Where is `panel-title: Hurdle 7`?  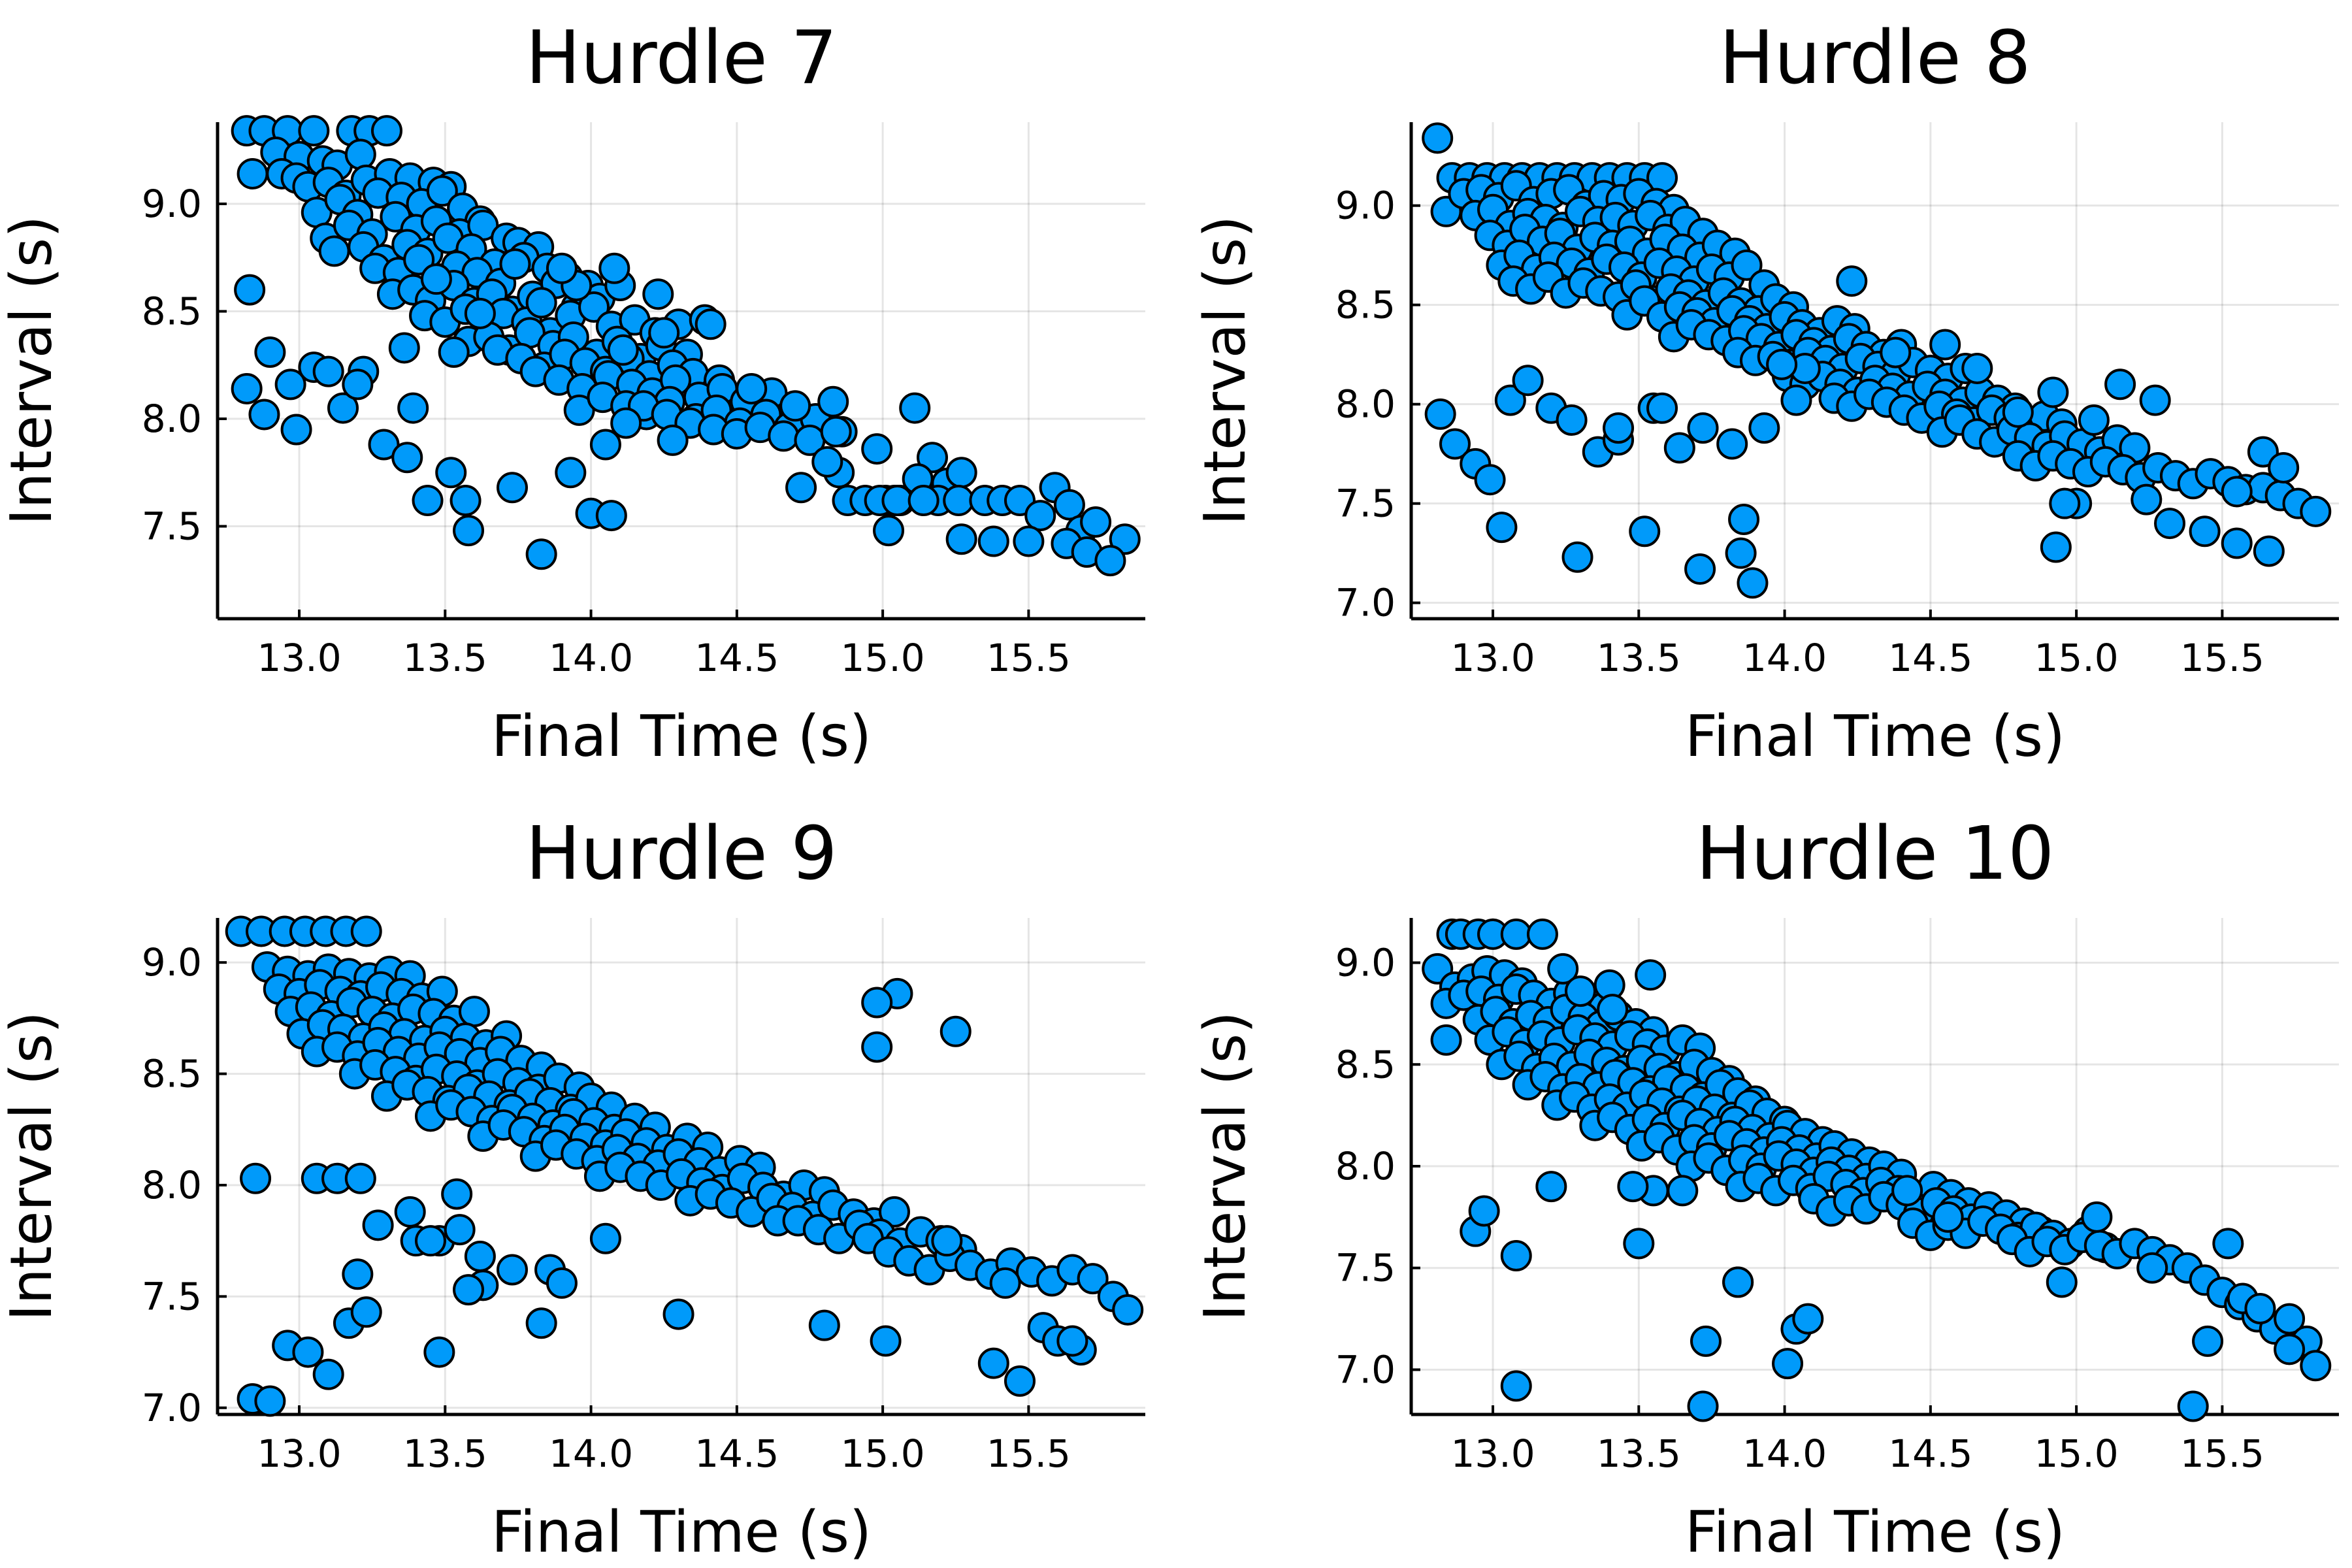 panel-title: Hurdle 7 is located at coordinates (681, 58).